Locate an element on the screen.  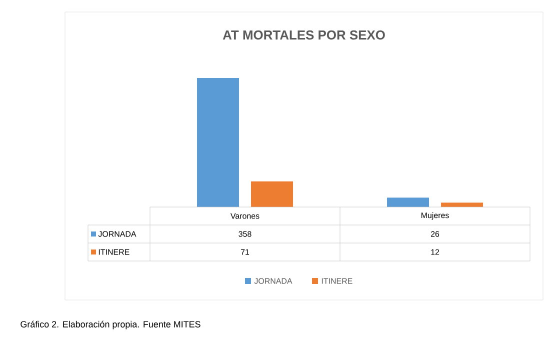
text: Gráfico 2. Elaboración propia. Fuente MITES is located at coordinates (110, 325).